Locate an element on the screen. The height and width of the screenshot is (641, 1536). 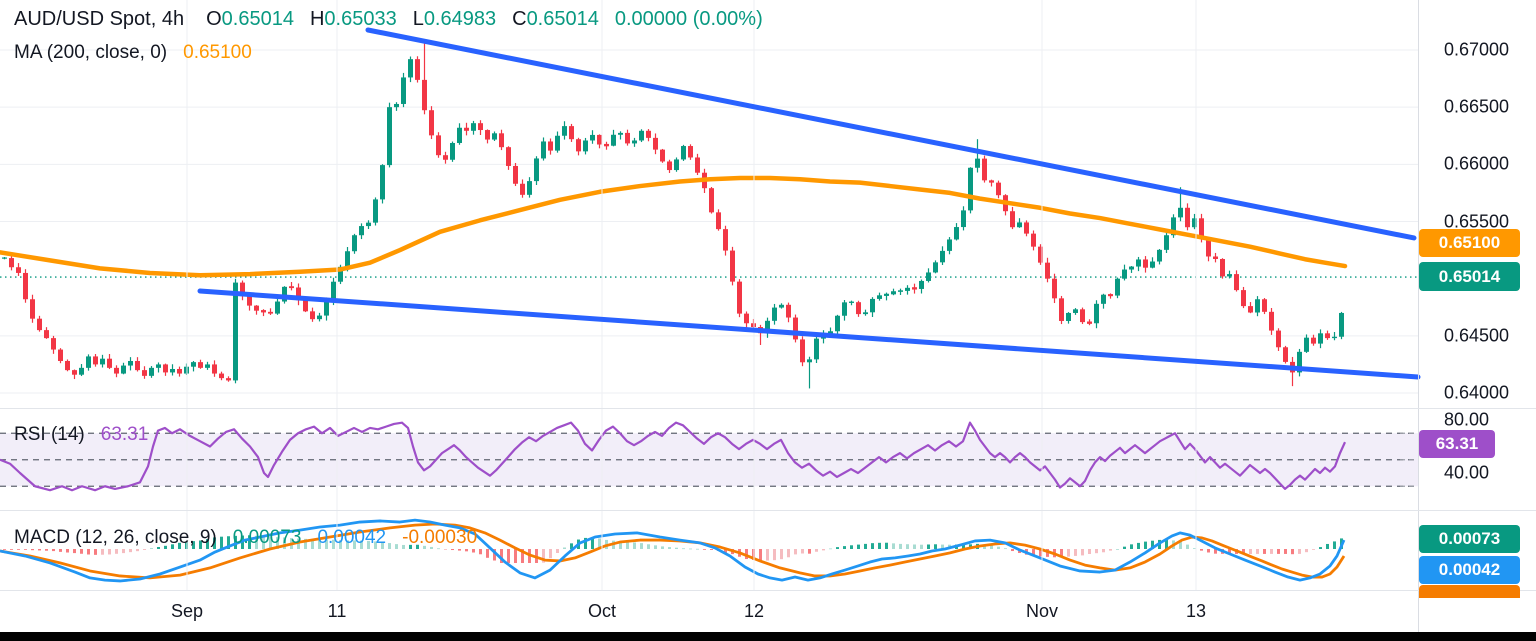
price-axis-divider is located at coordinates (1418, 316).